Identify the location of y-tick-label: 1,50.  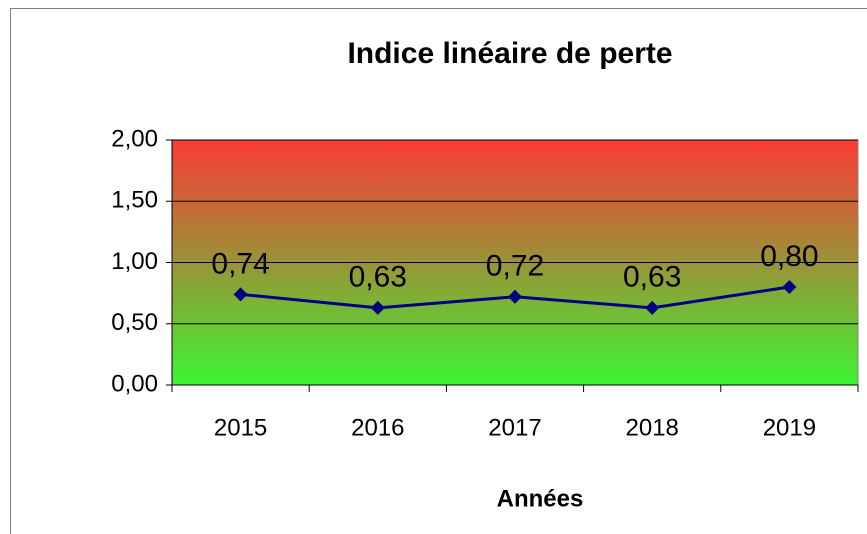
(134, 200).